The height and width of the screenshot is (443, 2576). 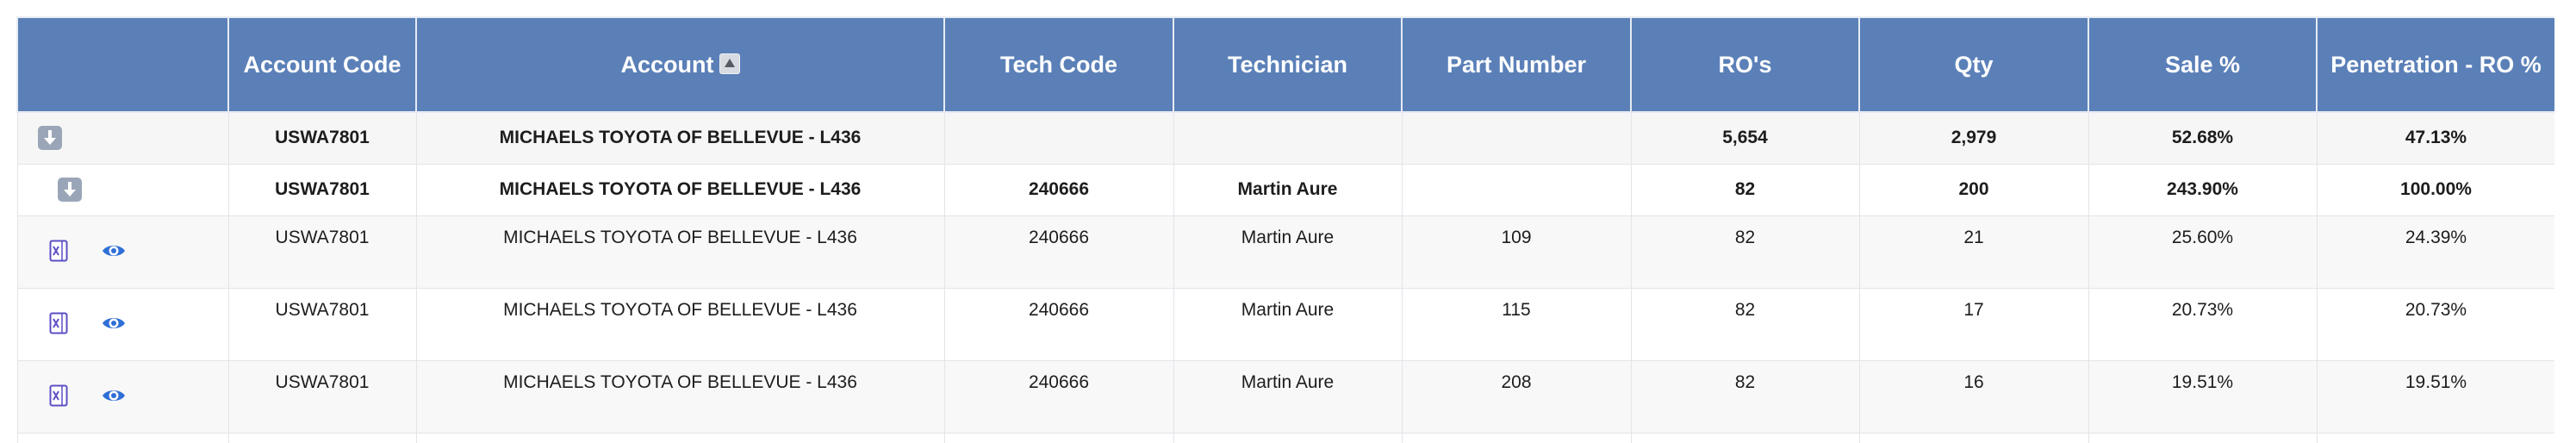 I want to click on header-penetration: Penetration - RO %, so click(x=2435, y=64).